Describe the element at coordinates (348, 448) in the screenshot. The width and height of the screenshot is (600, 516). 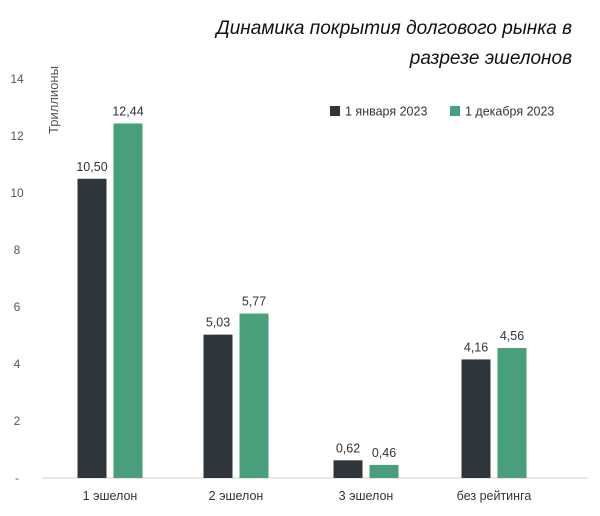
I see `data-label: 0,62` at that location.